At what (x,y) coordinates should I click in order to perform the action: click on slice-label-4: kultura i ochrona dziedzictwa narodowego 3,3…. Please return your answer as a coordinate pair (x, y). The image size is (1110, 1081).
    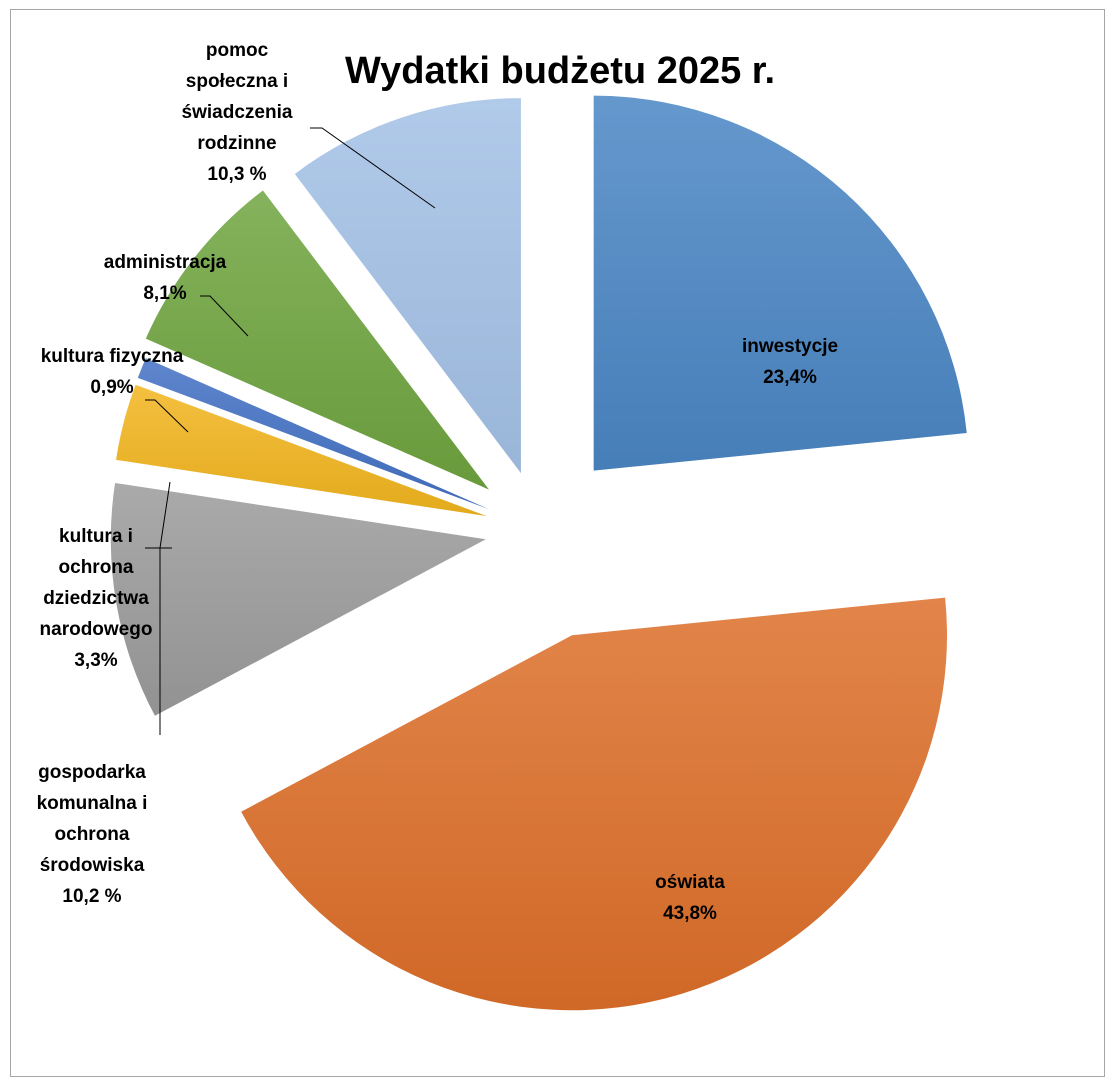
    Looking at the image, I should click on (96, 598).